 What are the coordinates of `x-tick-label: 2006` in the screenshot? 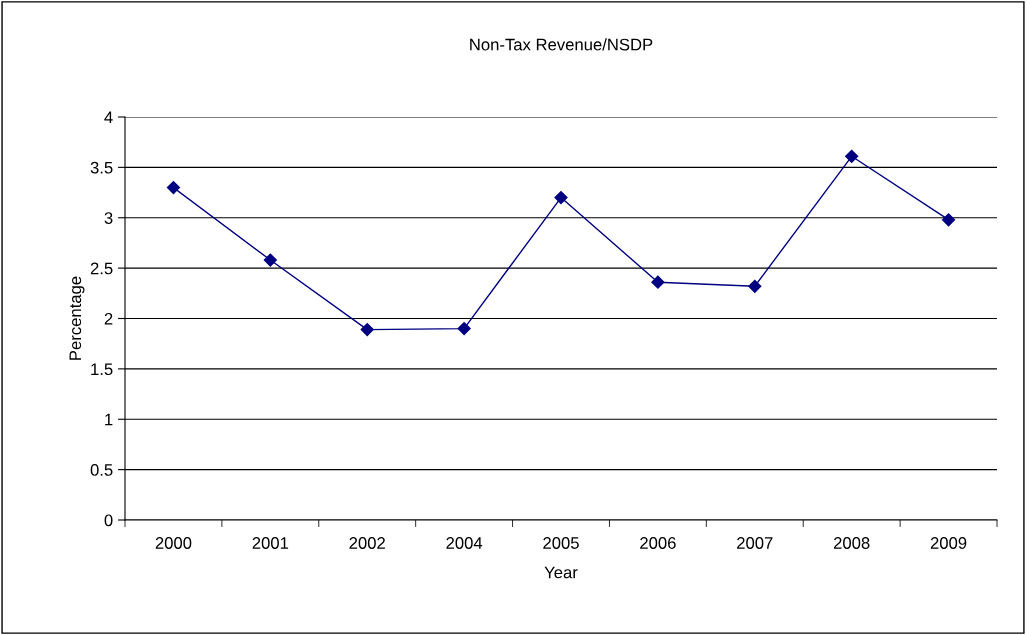 It's located at (658, 543).